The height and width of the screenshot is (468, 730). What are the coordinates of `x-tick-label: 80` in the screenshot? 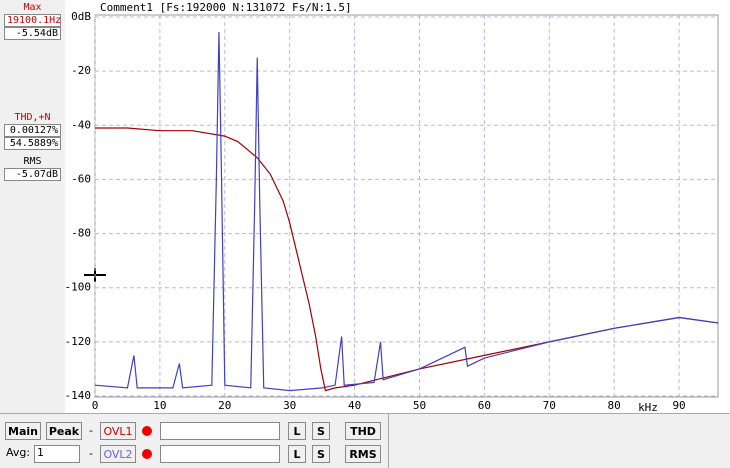 It's located at (614, 405).